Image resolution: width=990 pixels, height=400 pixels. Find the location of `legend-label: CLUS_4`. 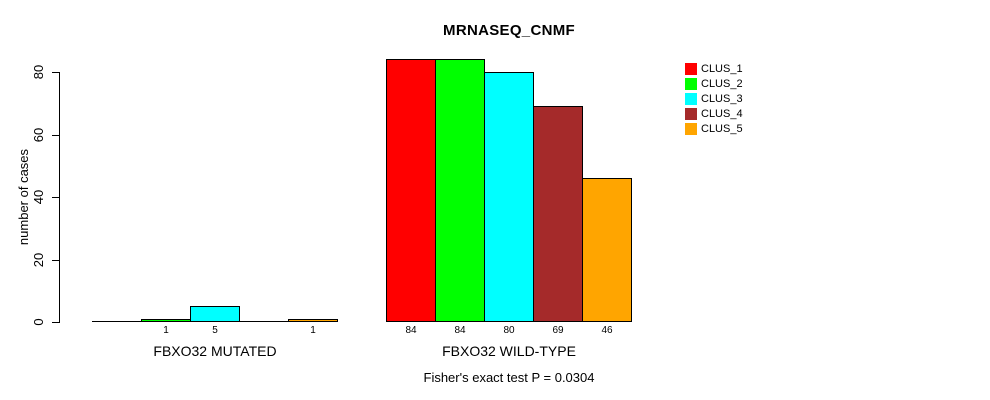

legend-label: CLUS_4 is located at coordinates (722, 113).